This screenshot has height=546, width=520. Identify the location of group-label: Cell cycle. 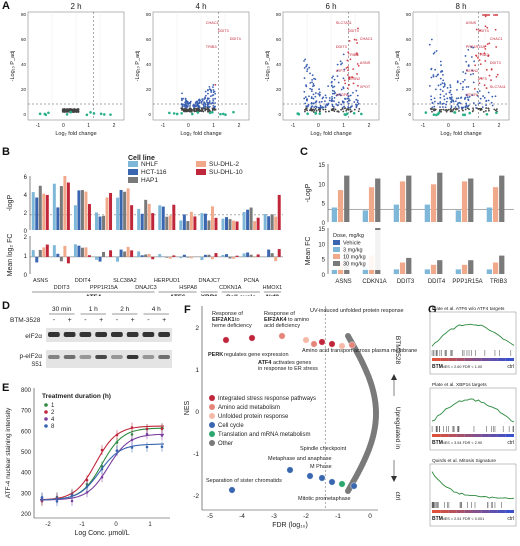
(241, 295).